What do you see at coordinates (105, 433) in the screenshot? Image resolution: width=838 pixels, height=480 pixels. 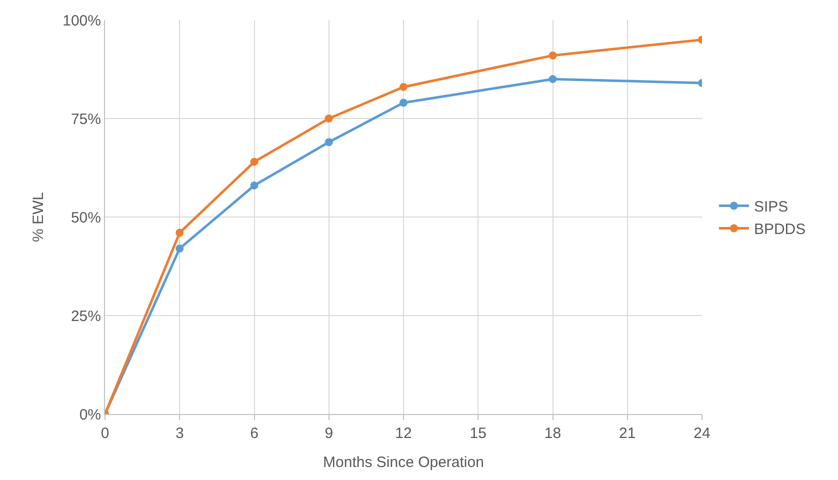 I see `x-tick-label: 0` at bounding box center [105, 433].